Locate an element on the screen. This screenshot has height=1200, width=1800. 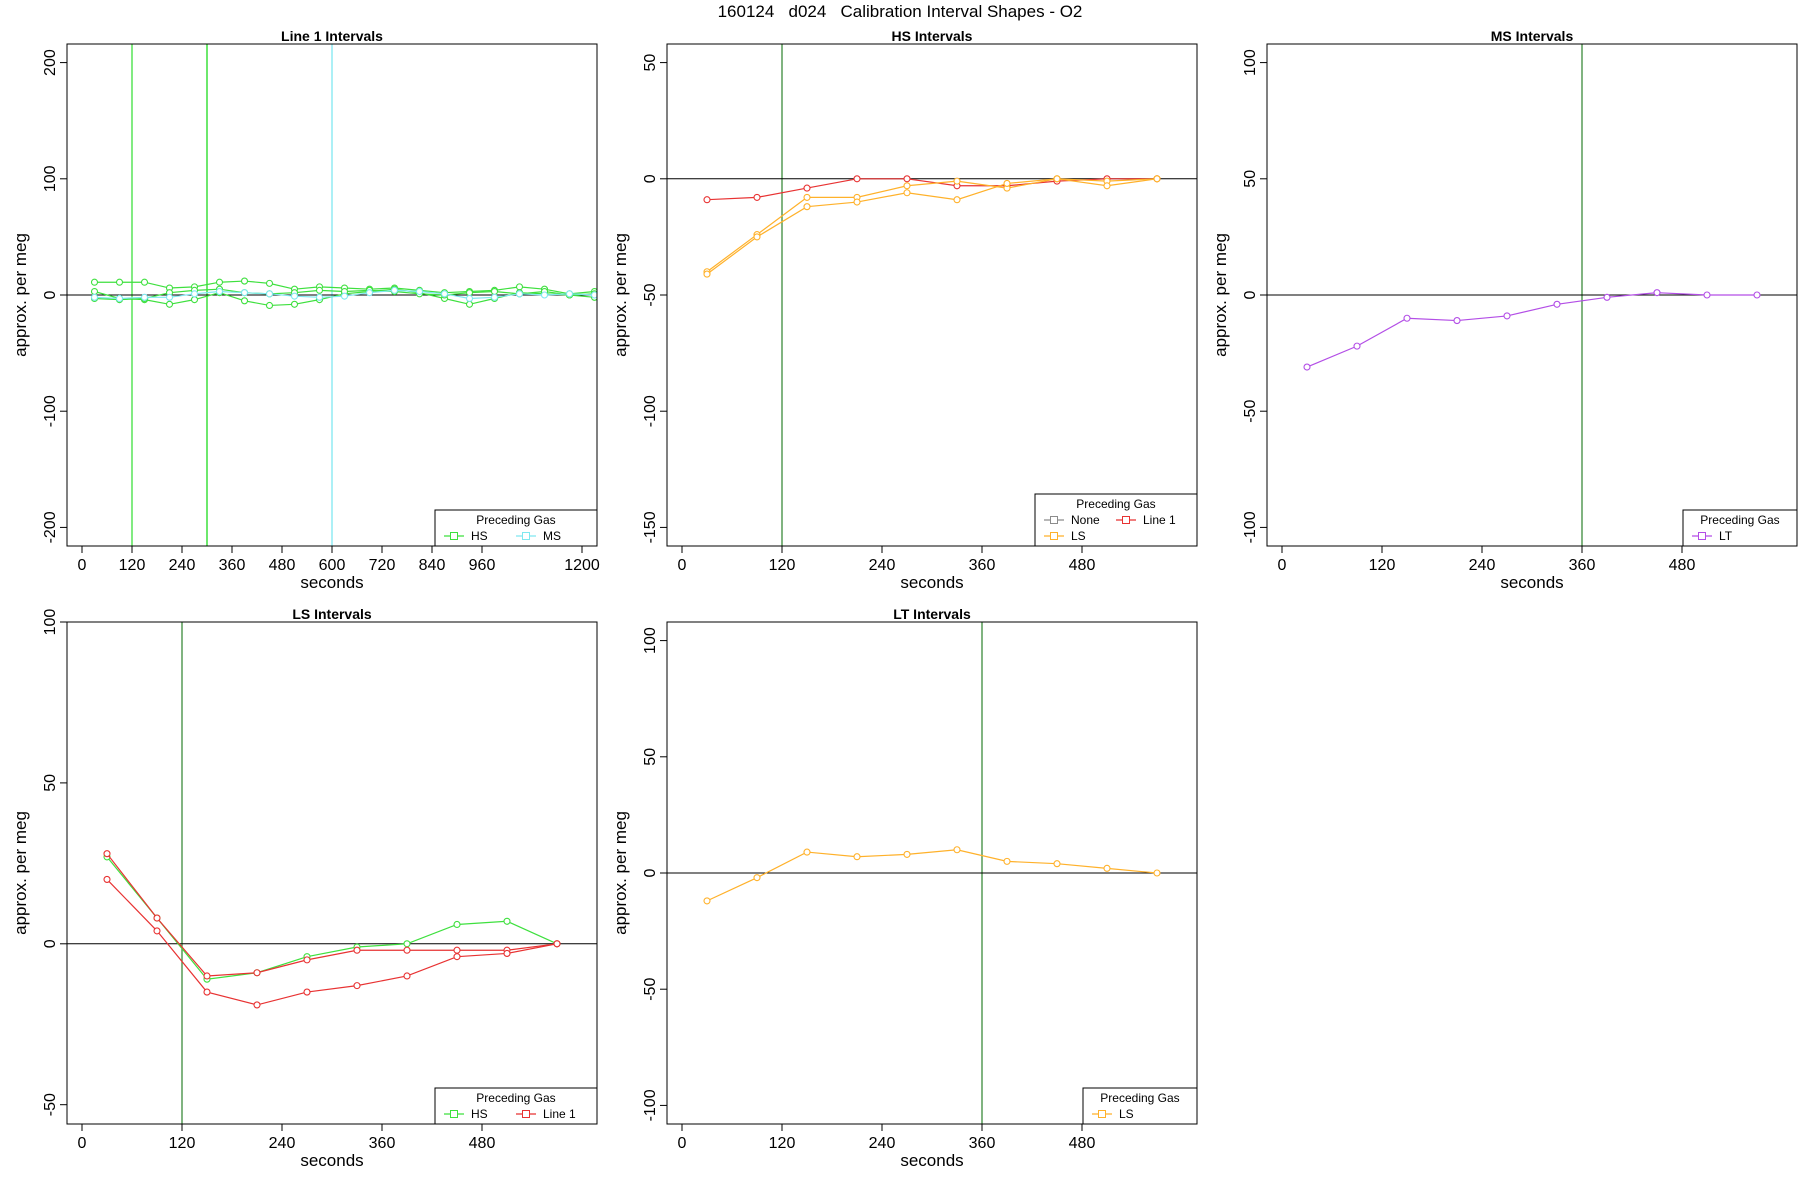
legend-entry-hs: HS is located at coordinates (466, 536).